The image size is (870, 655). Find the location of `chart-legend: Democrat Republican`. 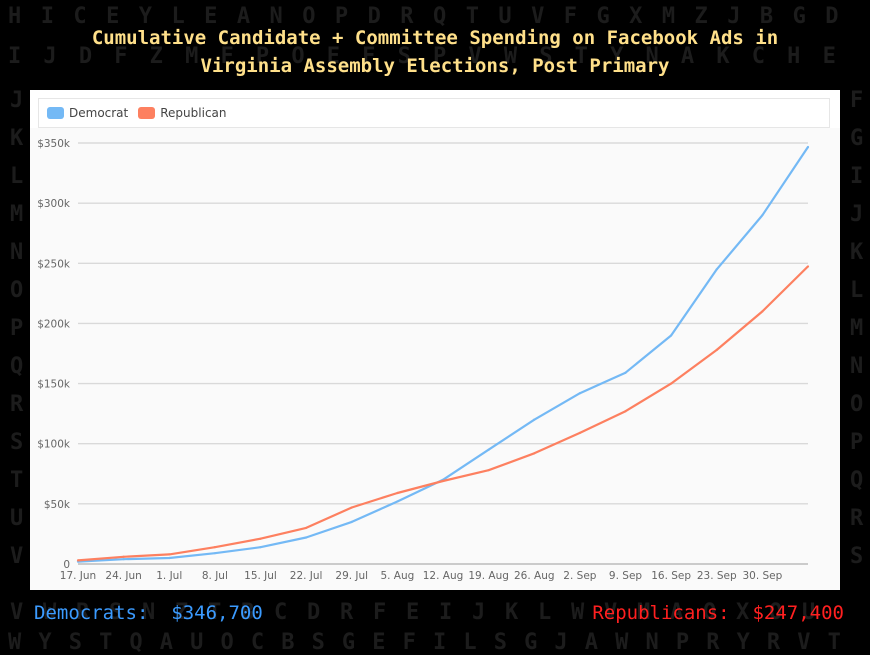

chart-legend: Democrat Republican is located at coordinates (434, 113).